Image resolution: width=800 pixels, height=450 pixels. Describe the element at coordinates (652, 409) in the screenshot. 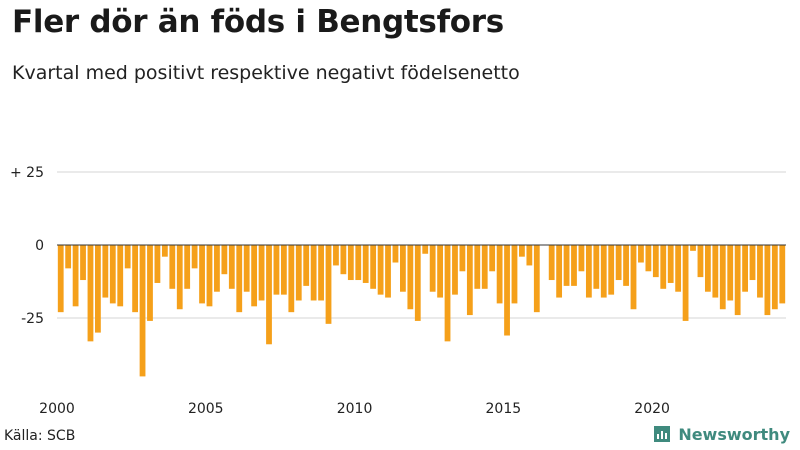

I see `x-tick-label-4: 2020` at that location.